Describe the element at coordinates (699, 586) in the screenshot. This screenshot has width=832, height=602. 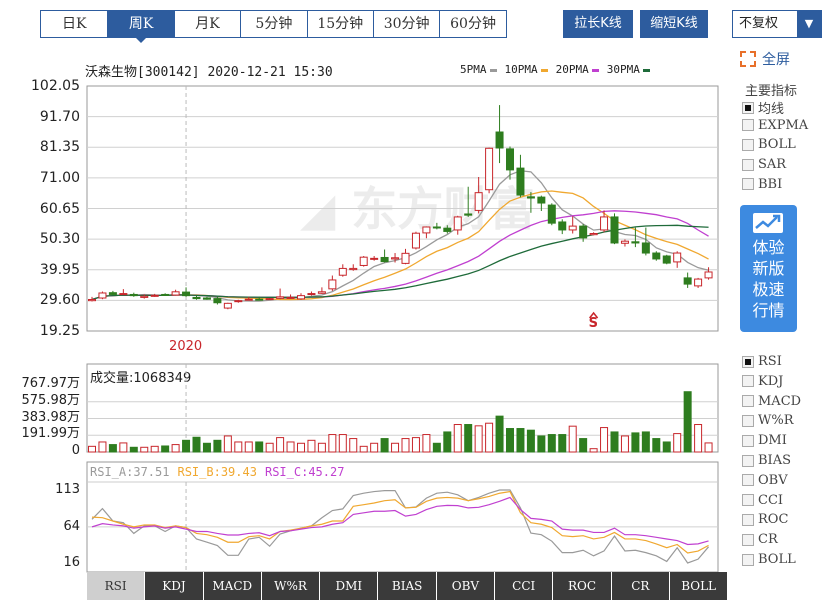
I see `indicator-tab: BOLL` at that location.